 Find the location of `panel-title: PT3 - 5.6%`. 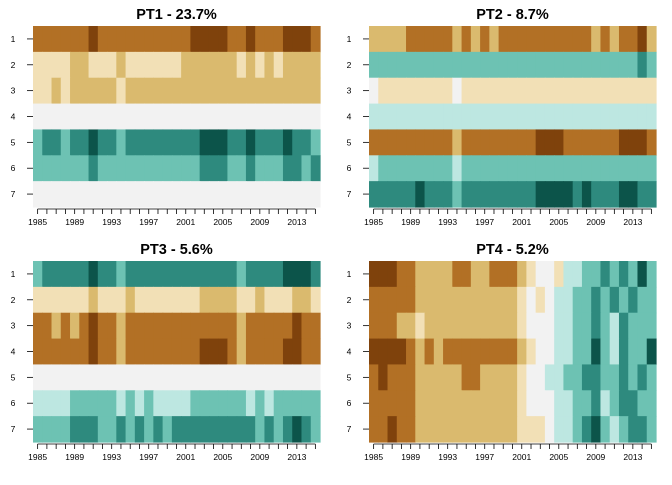

panel-title: PT3 - 5.6% is located at coordinates (176, 250).